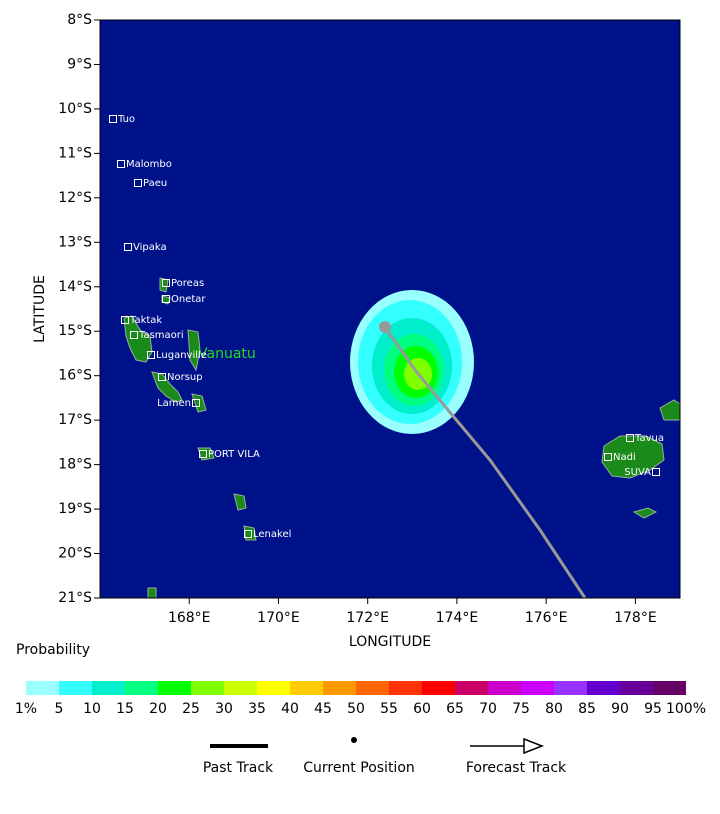 The width and height of the screenshot is (720, 814). Describe the element at coordinates (356, 709) in the screenshot. I see `colorbar-label: 50` at that location.